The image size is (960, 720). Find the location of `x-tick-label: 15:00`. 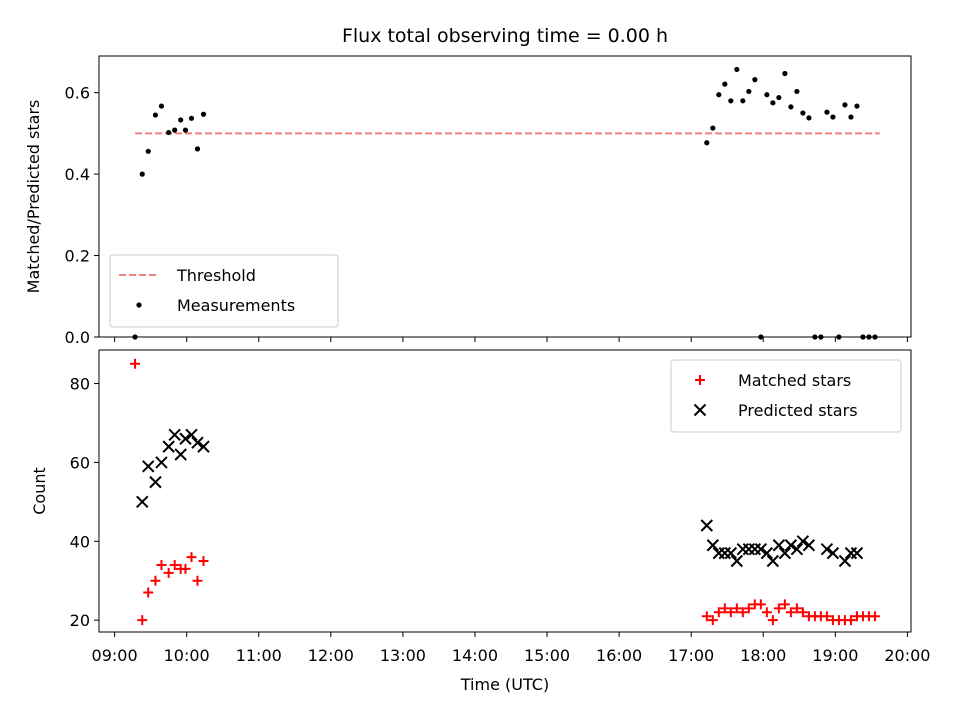

x-tick-label: 15:00 is located at coordinates (547, 655).